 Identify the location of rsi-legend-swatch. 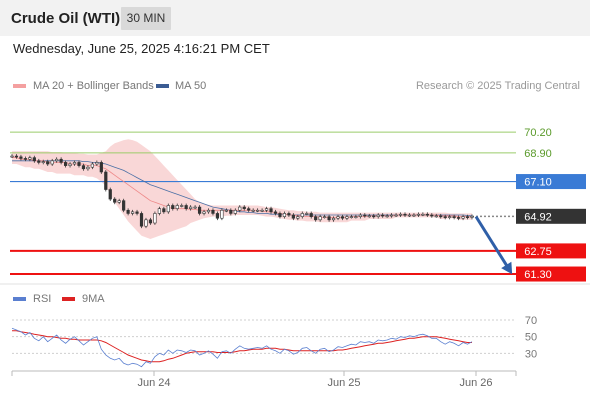
(19, 299).